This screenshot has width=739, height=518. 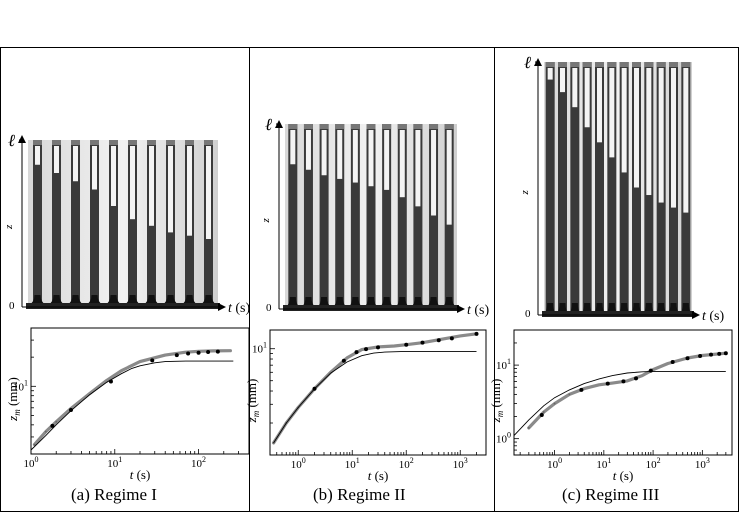 I want to click on x-tick-label: 10⁰, so click(x=31, y=462).